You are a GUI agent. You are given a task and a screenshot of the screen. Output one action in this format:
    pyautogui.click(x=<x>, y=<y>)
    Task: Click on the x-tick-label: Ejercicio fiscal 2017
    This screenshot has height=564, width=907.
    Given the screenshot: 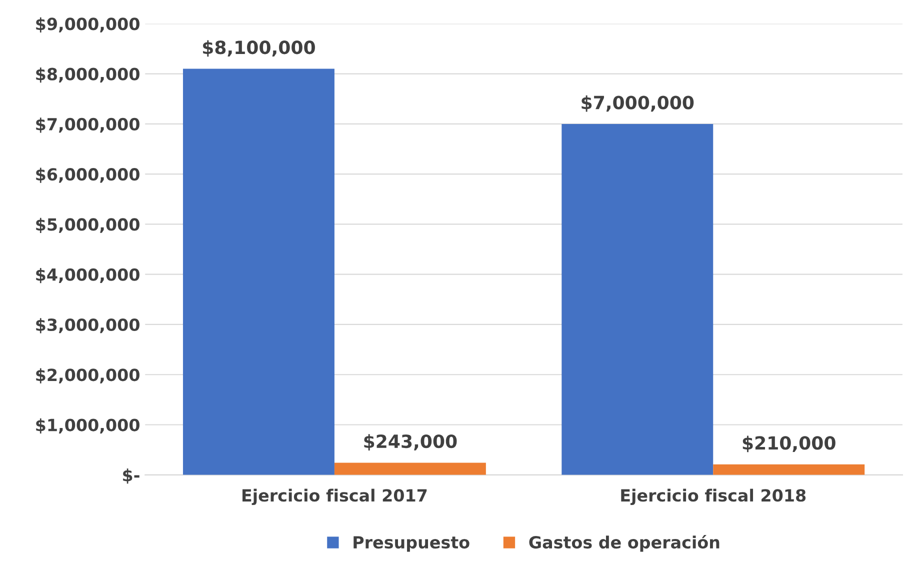 What is the action you would take?
    pyautogui.click(x=334, y=497)
    